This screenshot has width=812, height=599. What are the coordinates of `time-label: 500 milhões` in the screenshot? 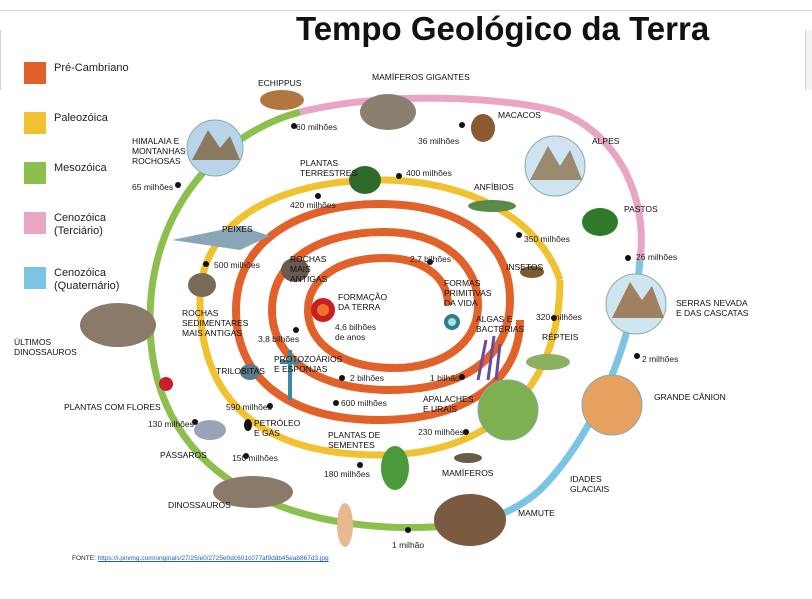 It's located at (237, 265).